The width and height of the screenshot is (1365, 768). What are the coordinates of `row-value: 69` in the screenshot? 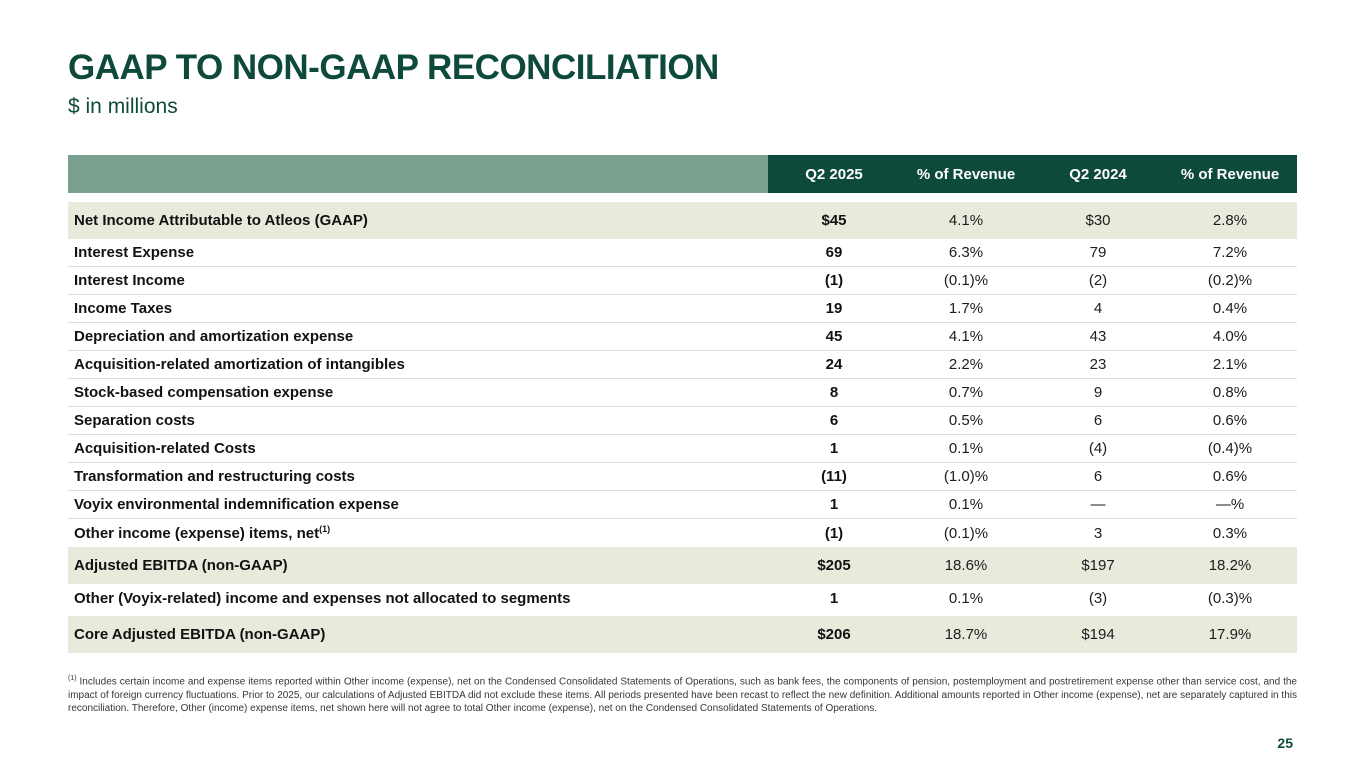 It's located at (834, 252).